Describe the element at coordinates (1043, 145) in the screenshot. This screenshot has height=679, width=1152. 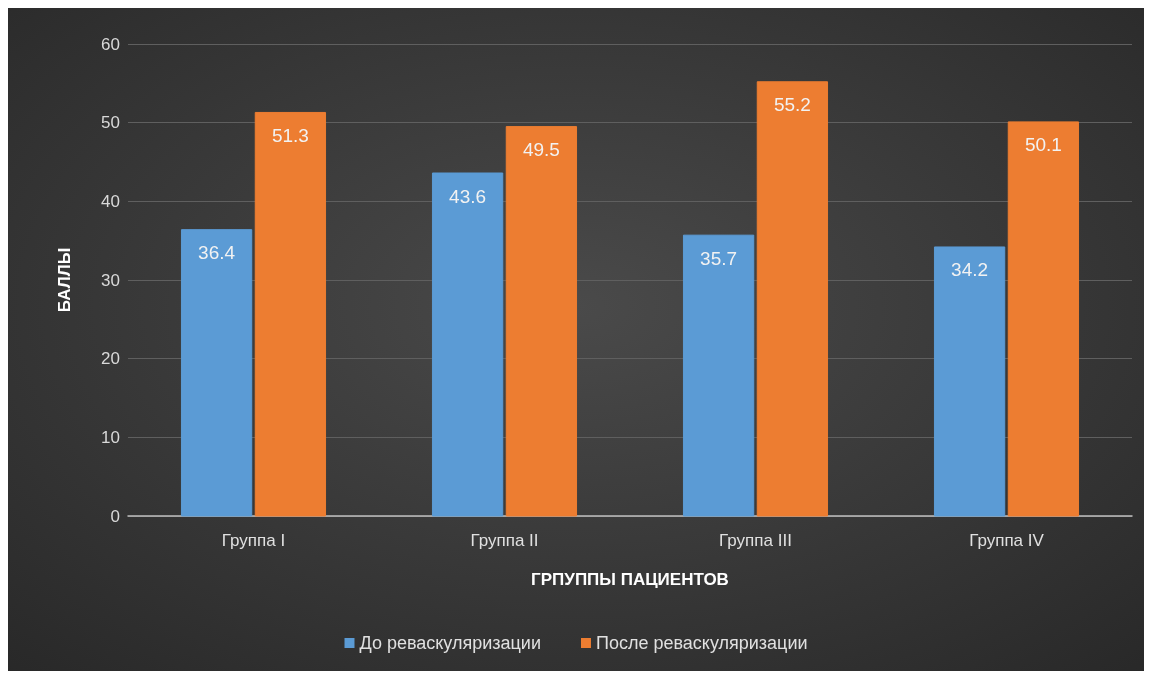
I see `data-label: 50.1` at that location.